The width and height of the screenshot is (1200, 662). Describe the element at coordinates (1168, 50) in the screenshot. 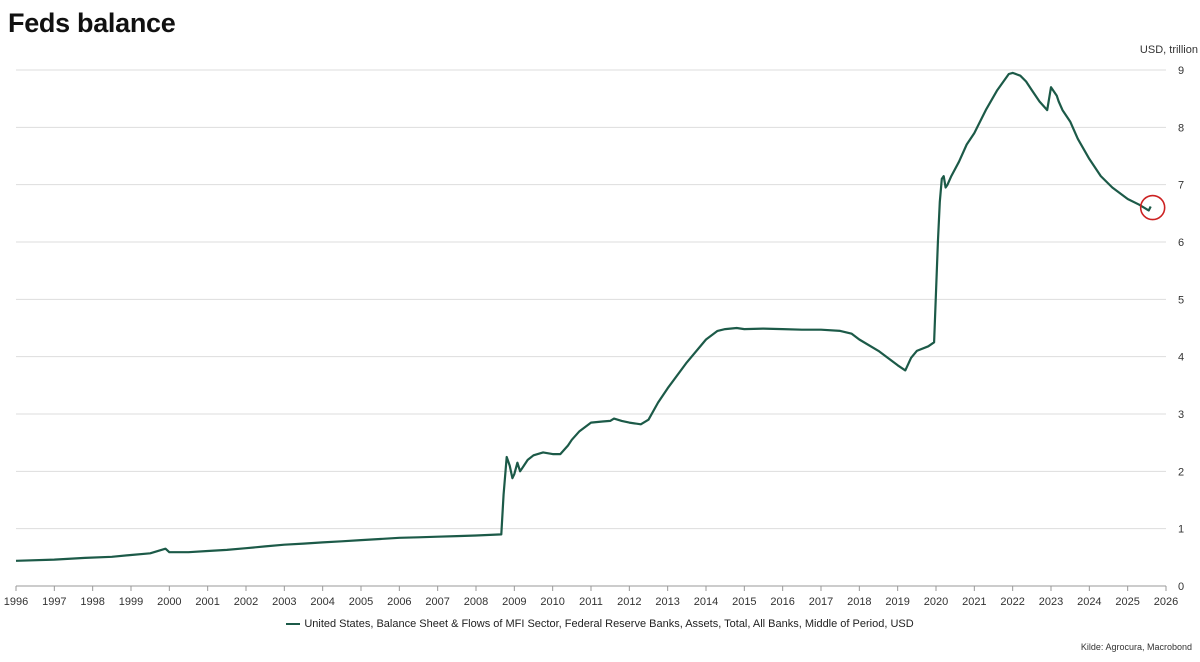

I see `y-axis-unit-label: USD, trillion` at that location.